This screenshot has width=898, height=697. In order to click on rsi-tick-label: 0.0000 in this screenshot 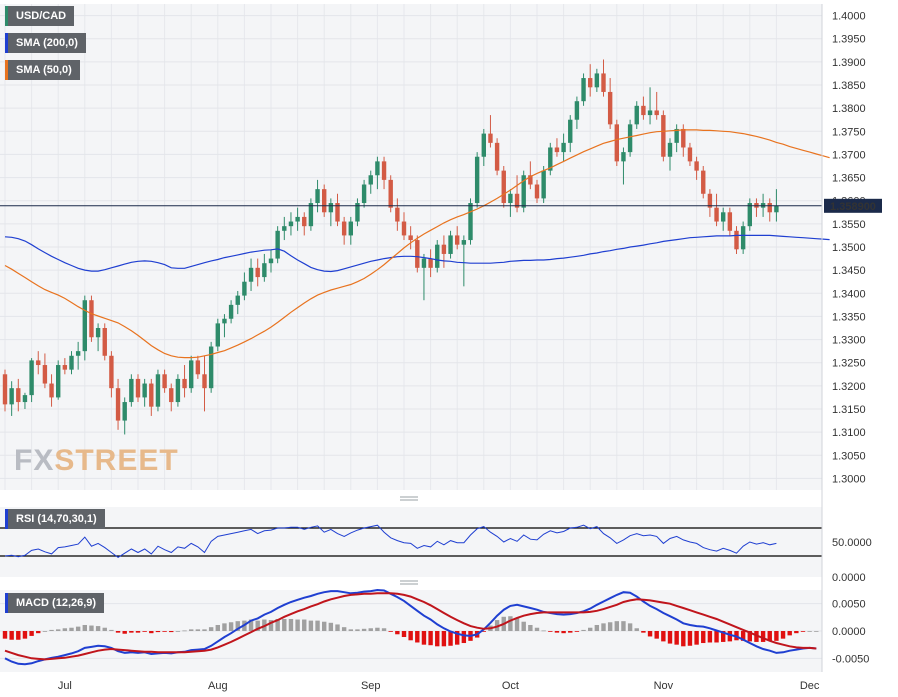, I will do `click(849, 578)`.